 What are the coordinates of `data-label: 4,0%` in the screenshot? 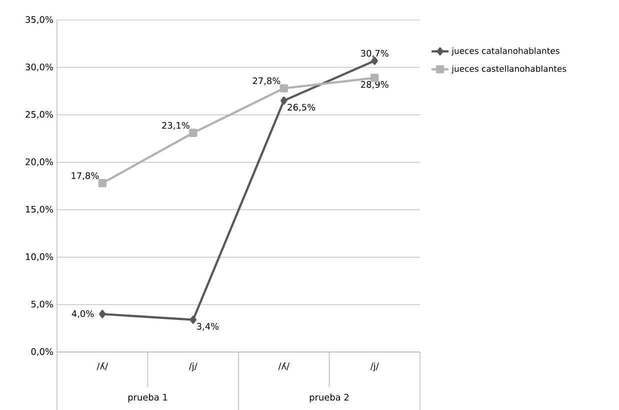 It's located at (83, 314).